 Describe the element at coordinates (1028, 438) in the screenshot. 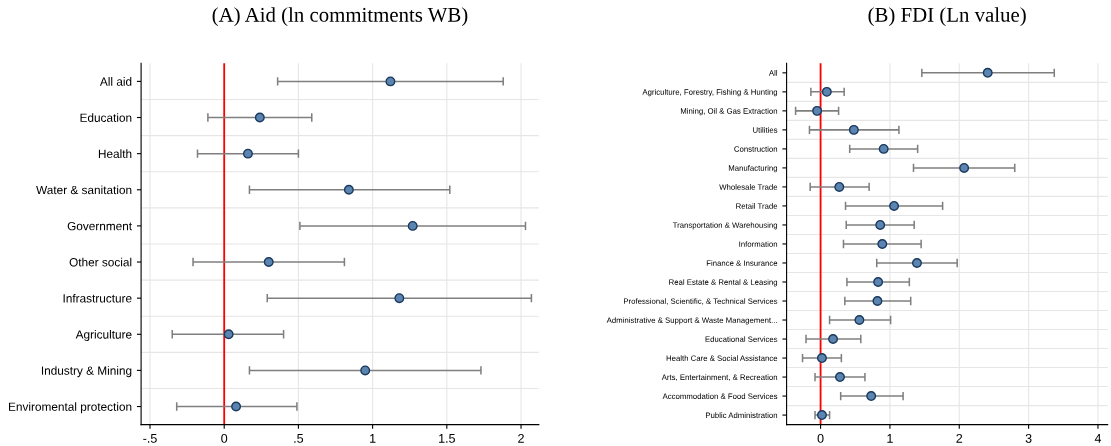

I see `x-tick-label: 3` at that location.